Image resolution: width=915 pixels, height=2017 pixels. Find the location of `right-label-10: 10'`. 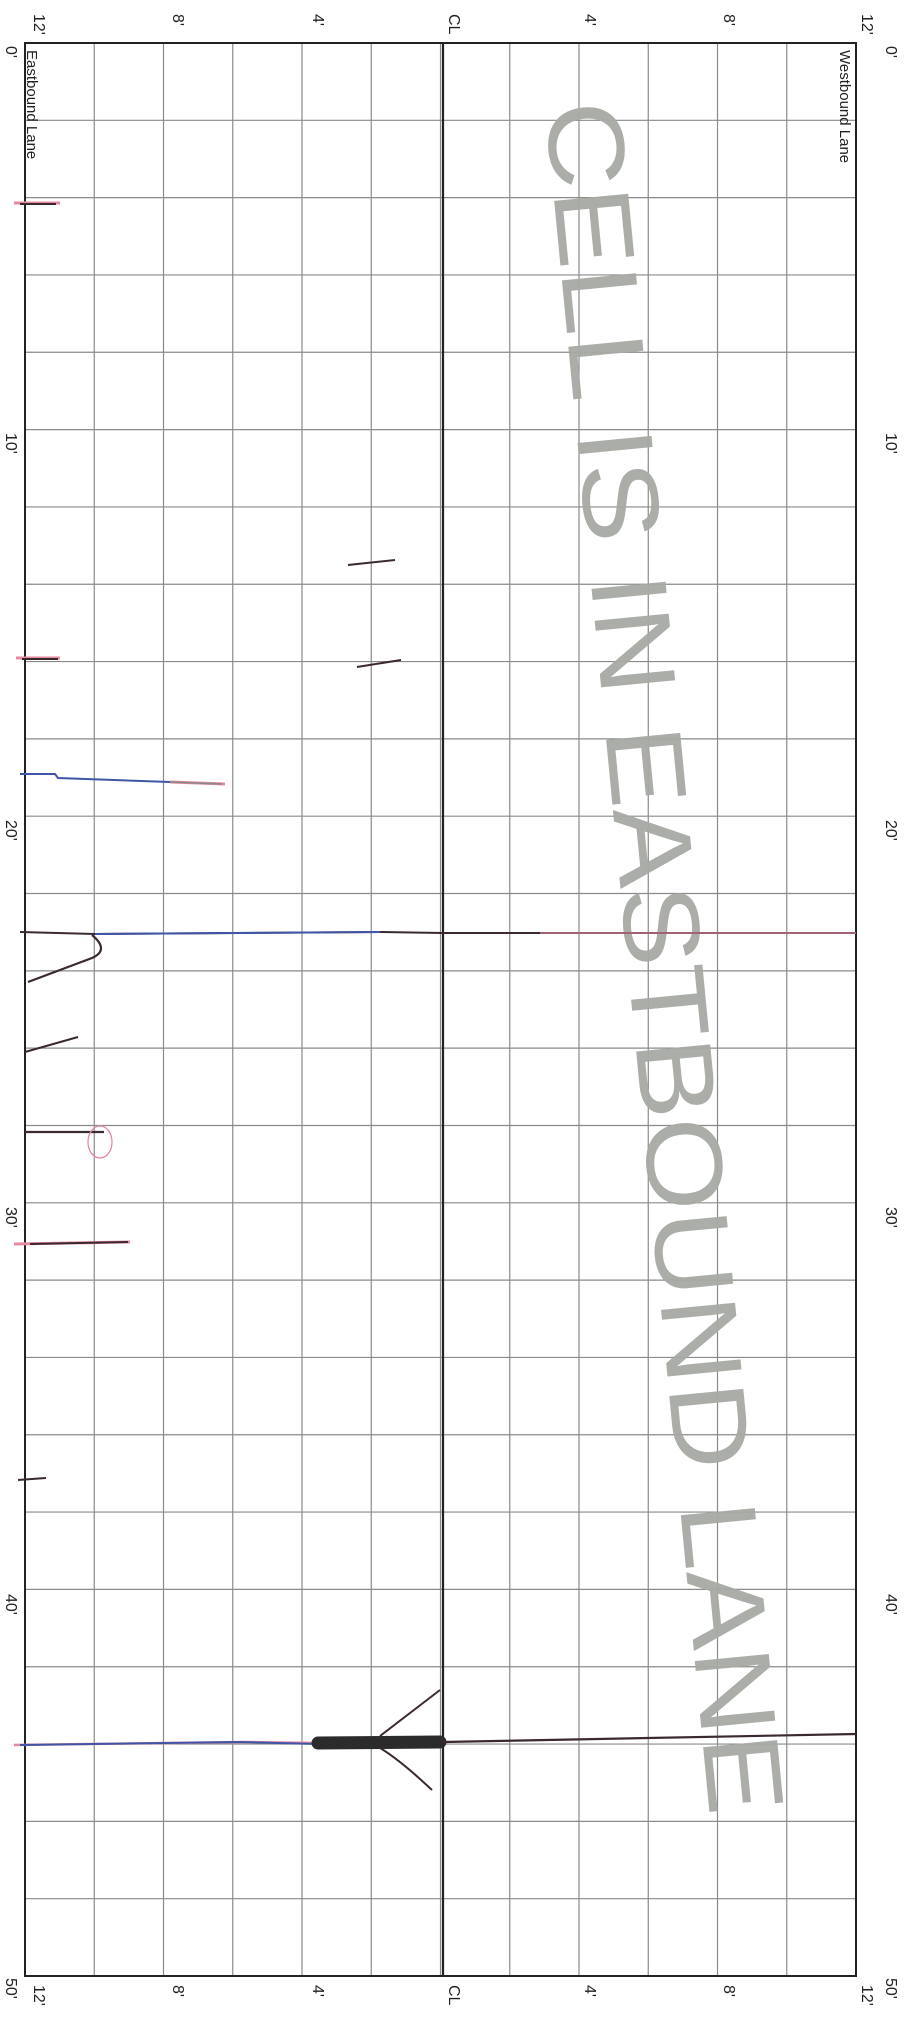

right-label-10: 10' is located at coordinates (890, 443).